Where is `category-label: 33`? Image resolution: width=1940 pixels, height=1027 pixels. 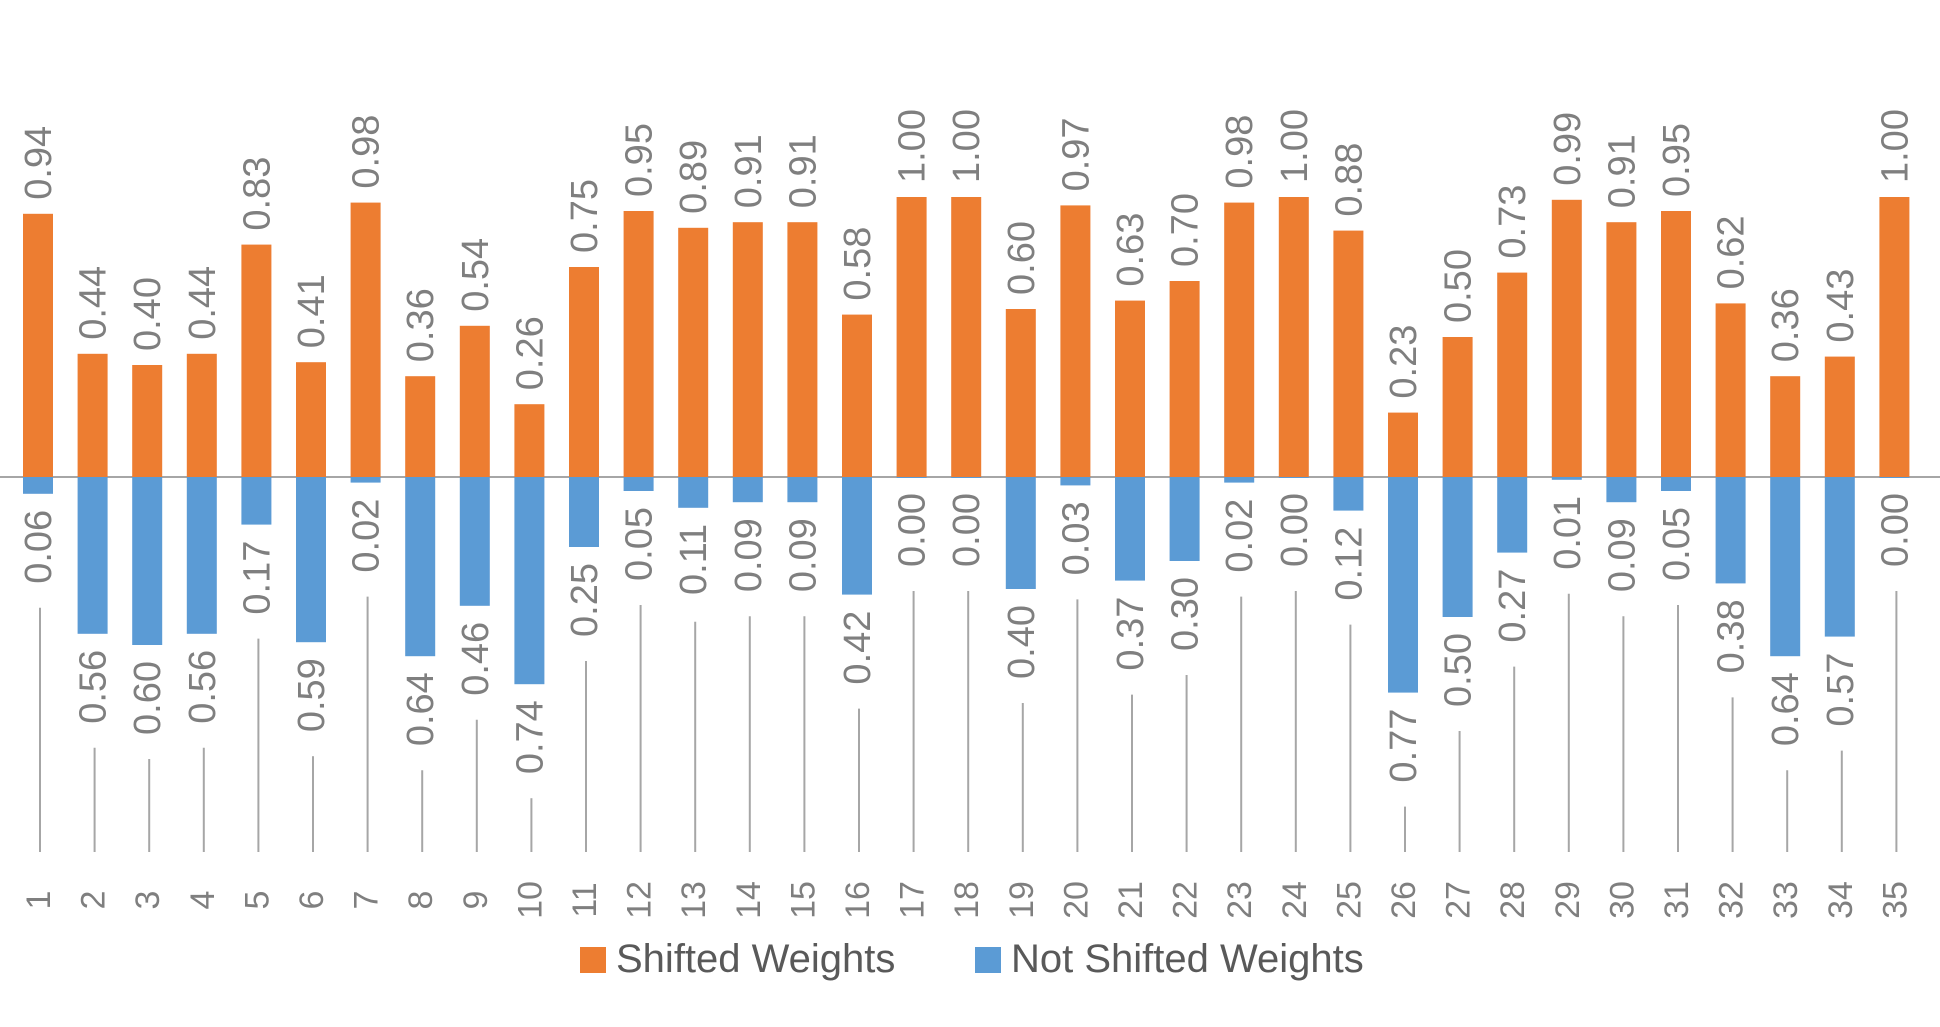 category-label: 33 is located at coordinates (1786, 900).